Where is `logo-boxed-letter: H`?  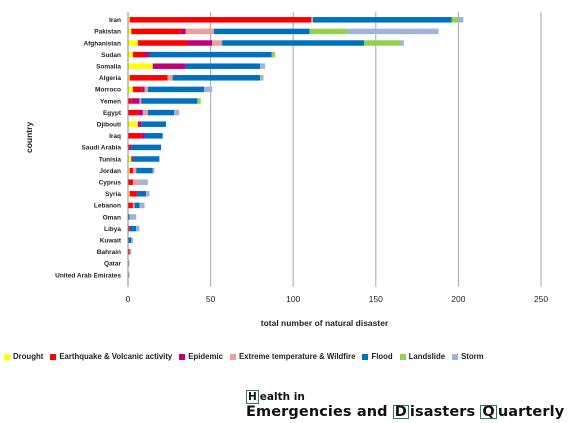 logo-boxed-letter: H is located at coordinates (252, 397).